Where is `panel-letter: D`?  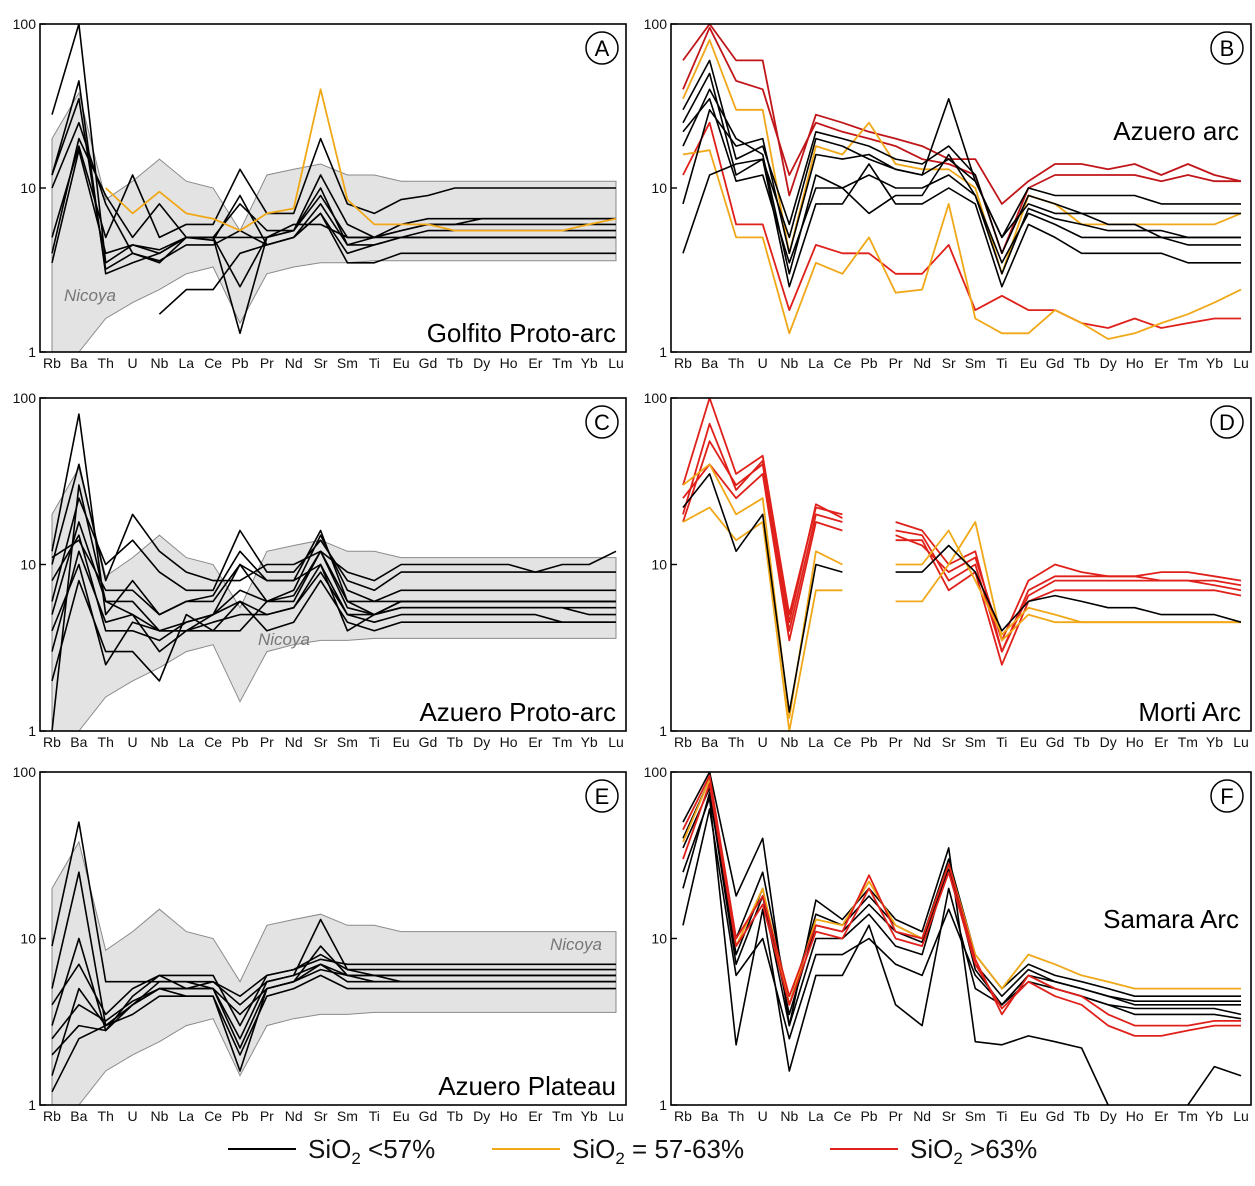 panel-letter: D is located at coordinates (1227, 422).